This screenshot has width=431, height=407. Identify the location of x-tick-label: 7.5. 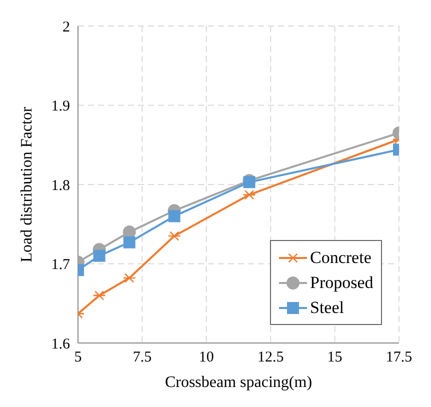
(142, 358).